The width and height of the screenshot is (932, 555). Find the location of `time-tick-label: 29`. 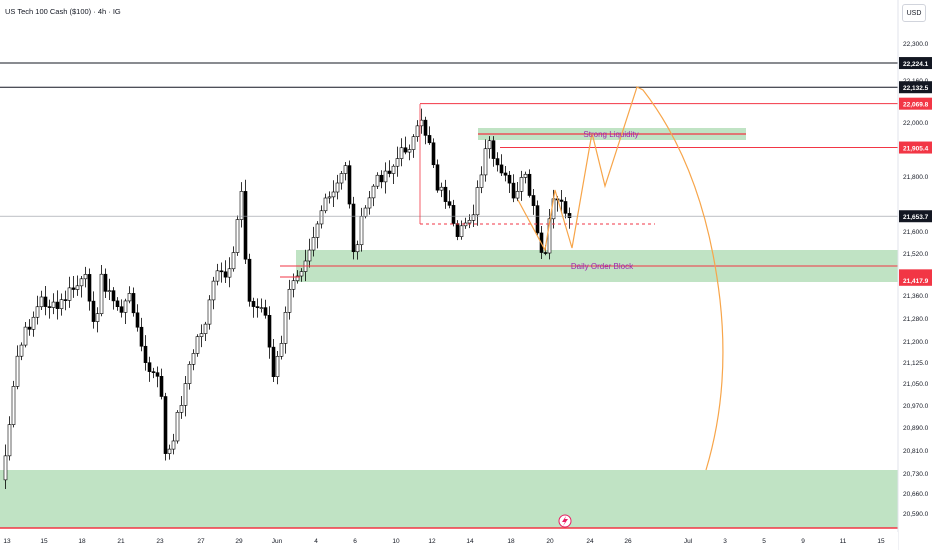

time-tick-label: 29 is located at coordinates (239, 541).